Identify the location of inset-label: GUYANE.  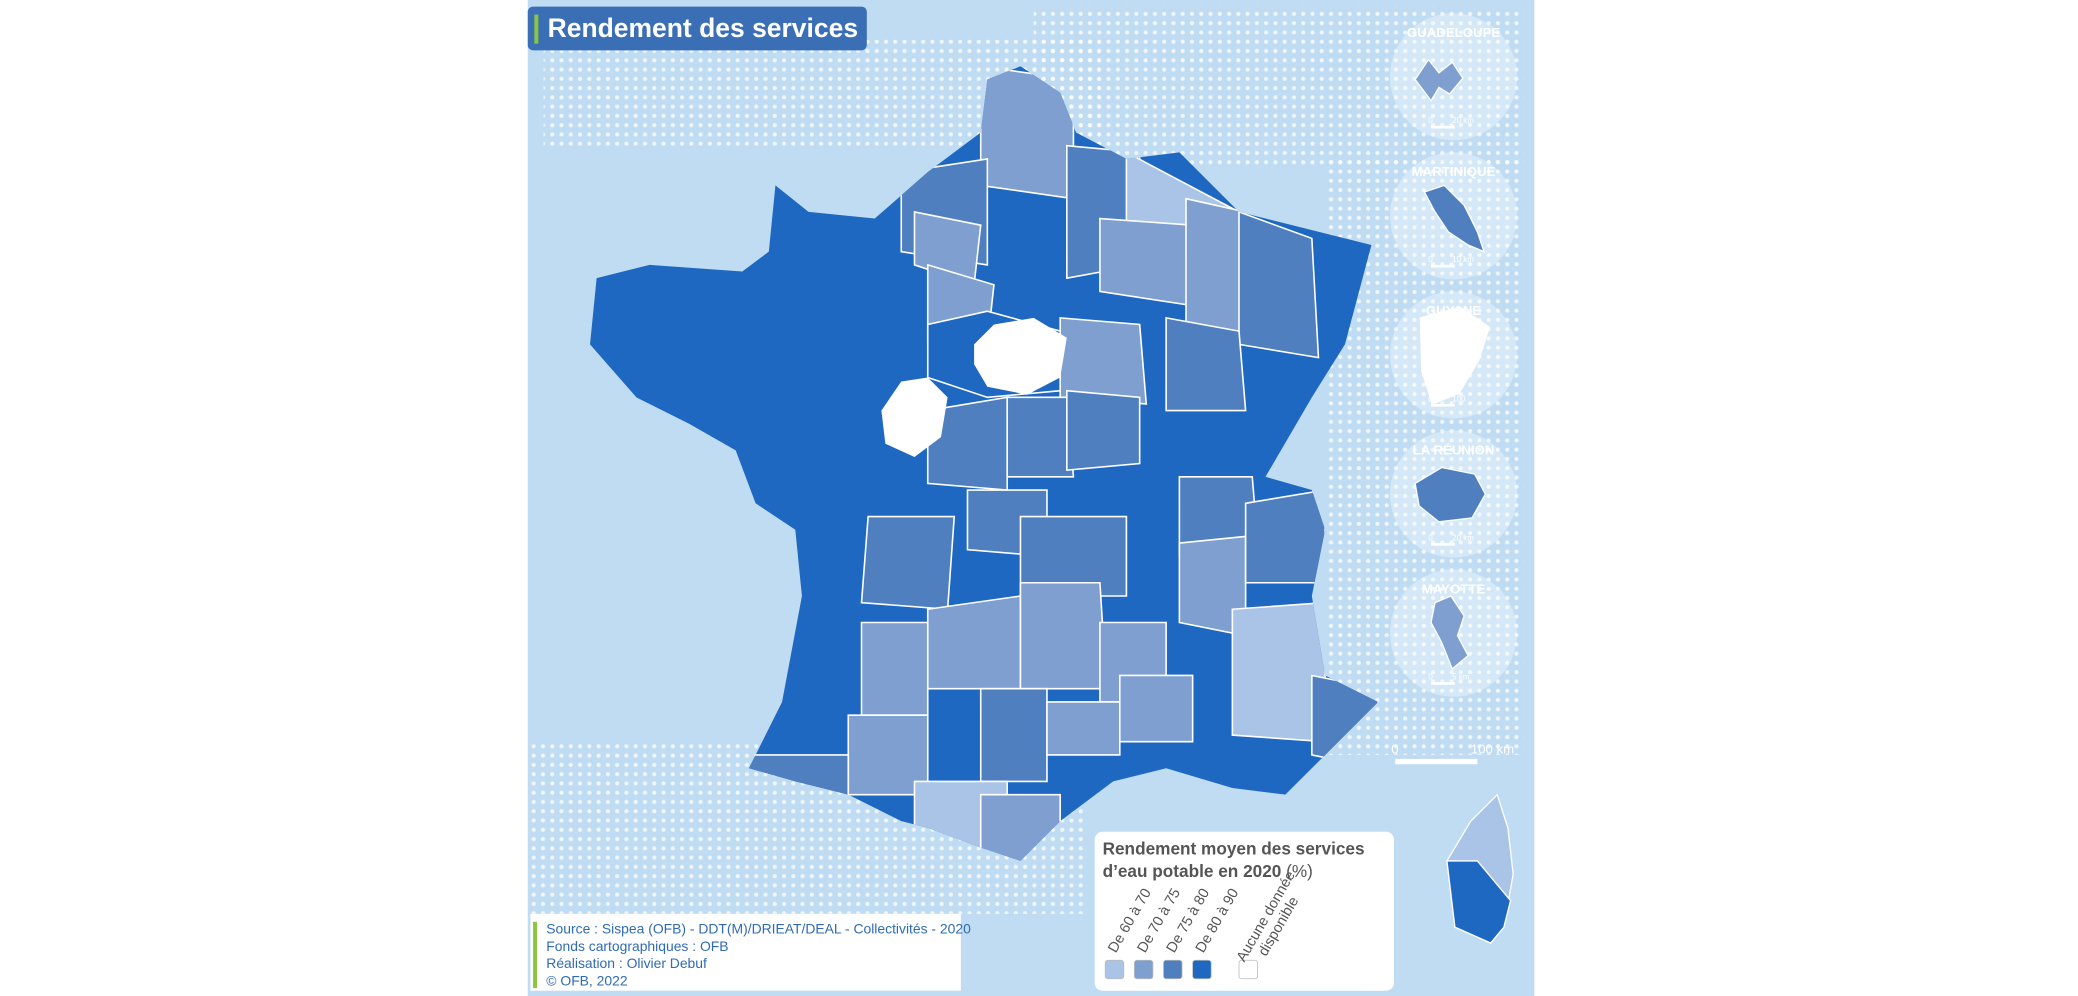
(1454, 310).